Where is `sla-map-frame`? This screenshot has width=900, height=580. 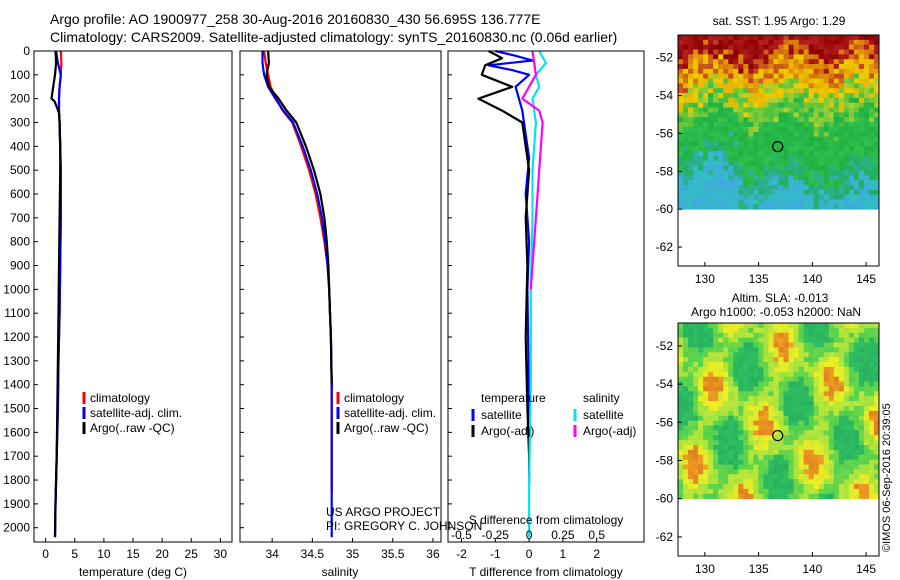 sla-map-frame is located at coordinates (778, 439).